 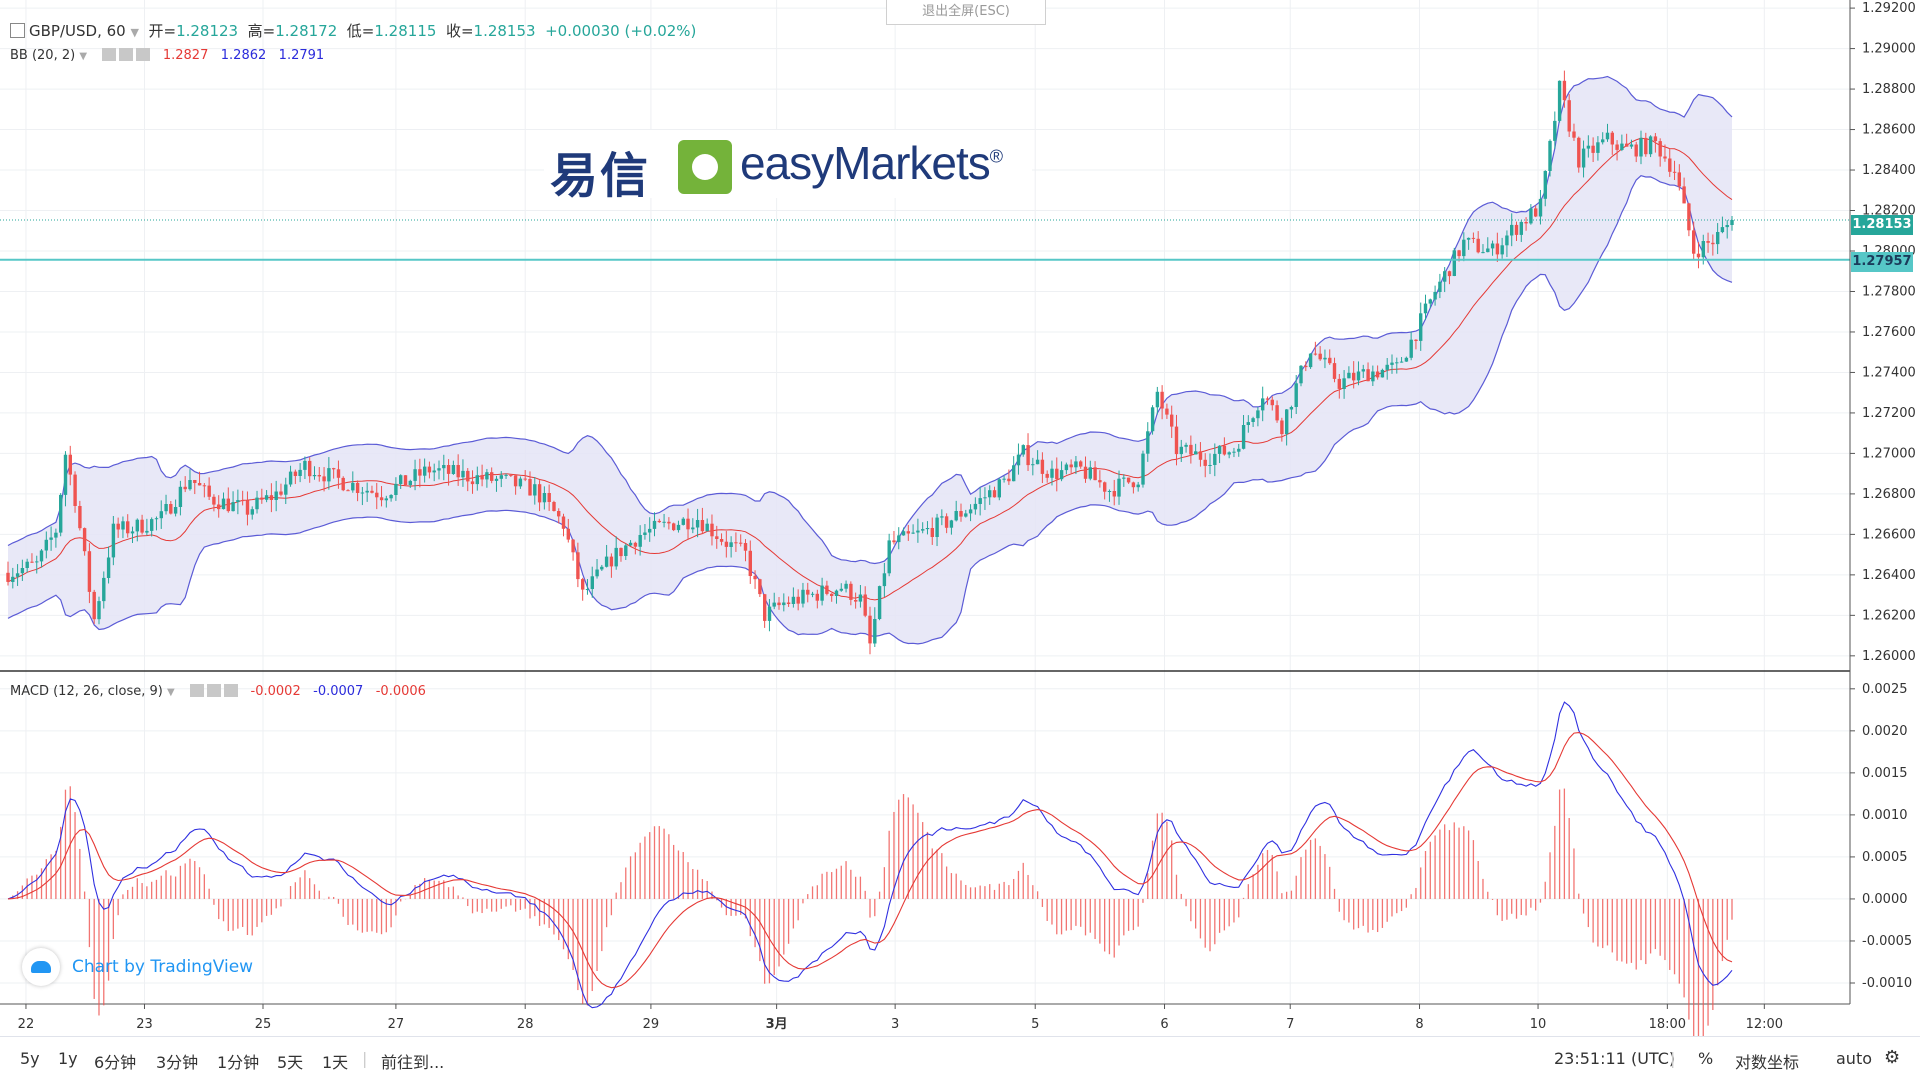 I want to click on tradingview-watermark: Chart by TradingView, so click(x=137, y=967).